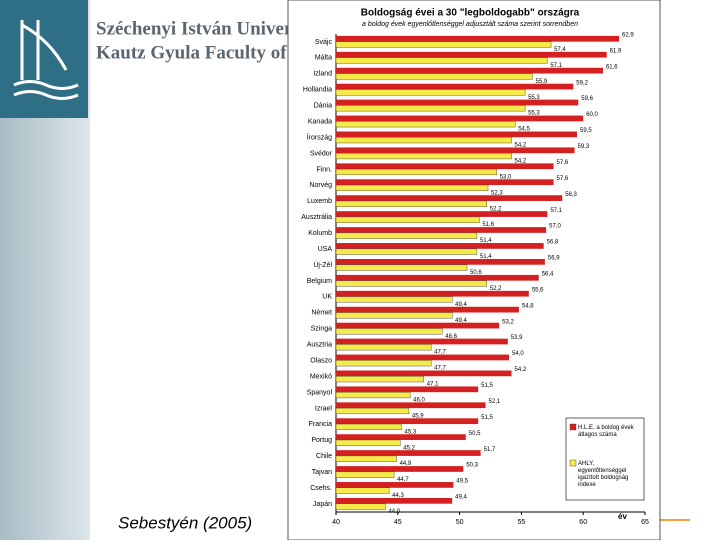 The height and width of the screenshot is (545, 720). Describe the element at coordinates (476, 273) in the screenshot. I see `value-label: 50,6` at that location.